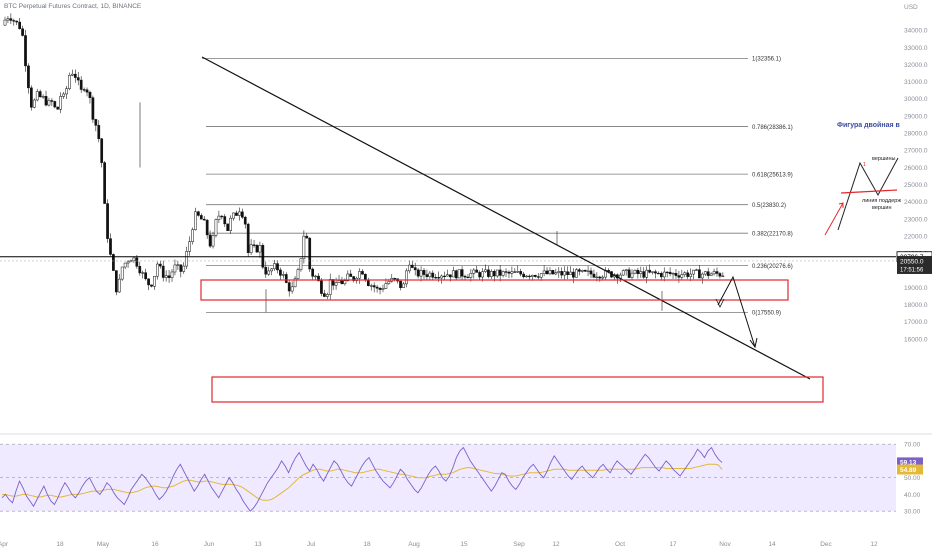  What do you see at coordinates (916, 31) in the screenshot?
I see `price-axis-tick: 34000.0` at bounding box center [916, 31].